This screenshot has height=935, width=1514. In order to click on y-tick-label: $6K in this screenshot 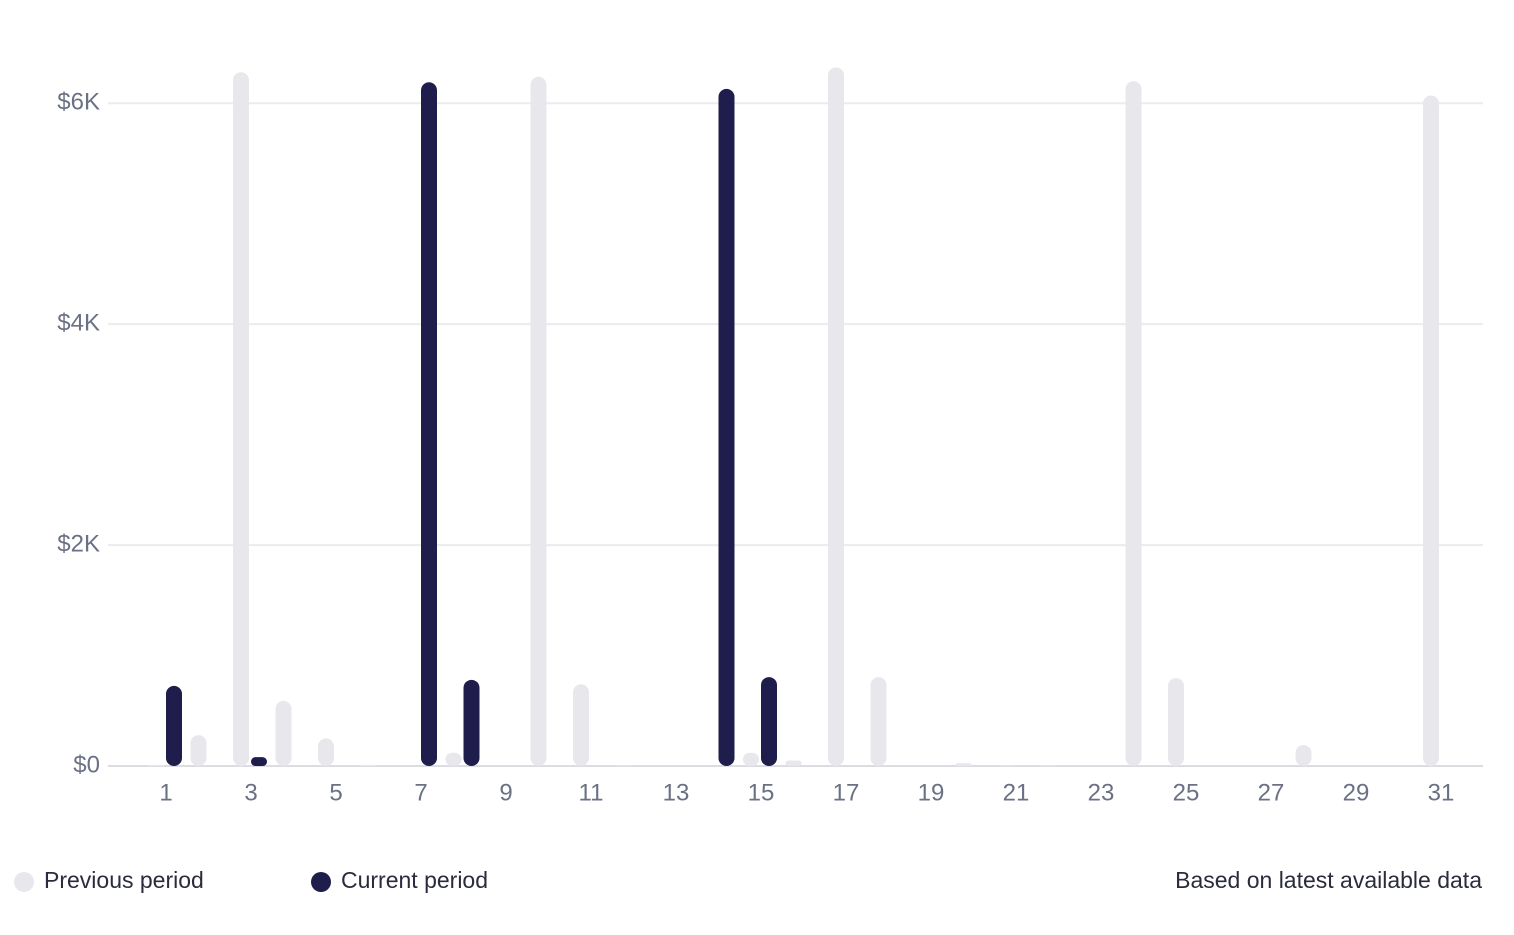, I will do `click(78, 102)`.